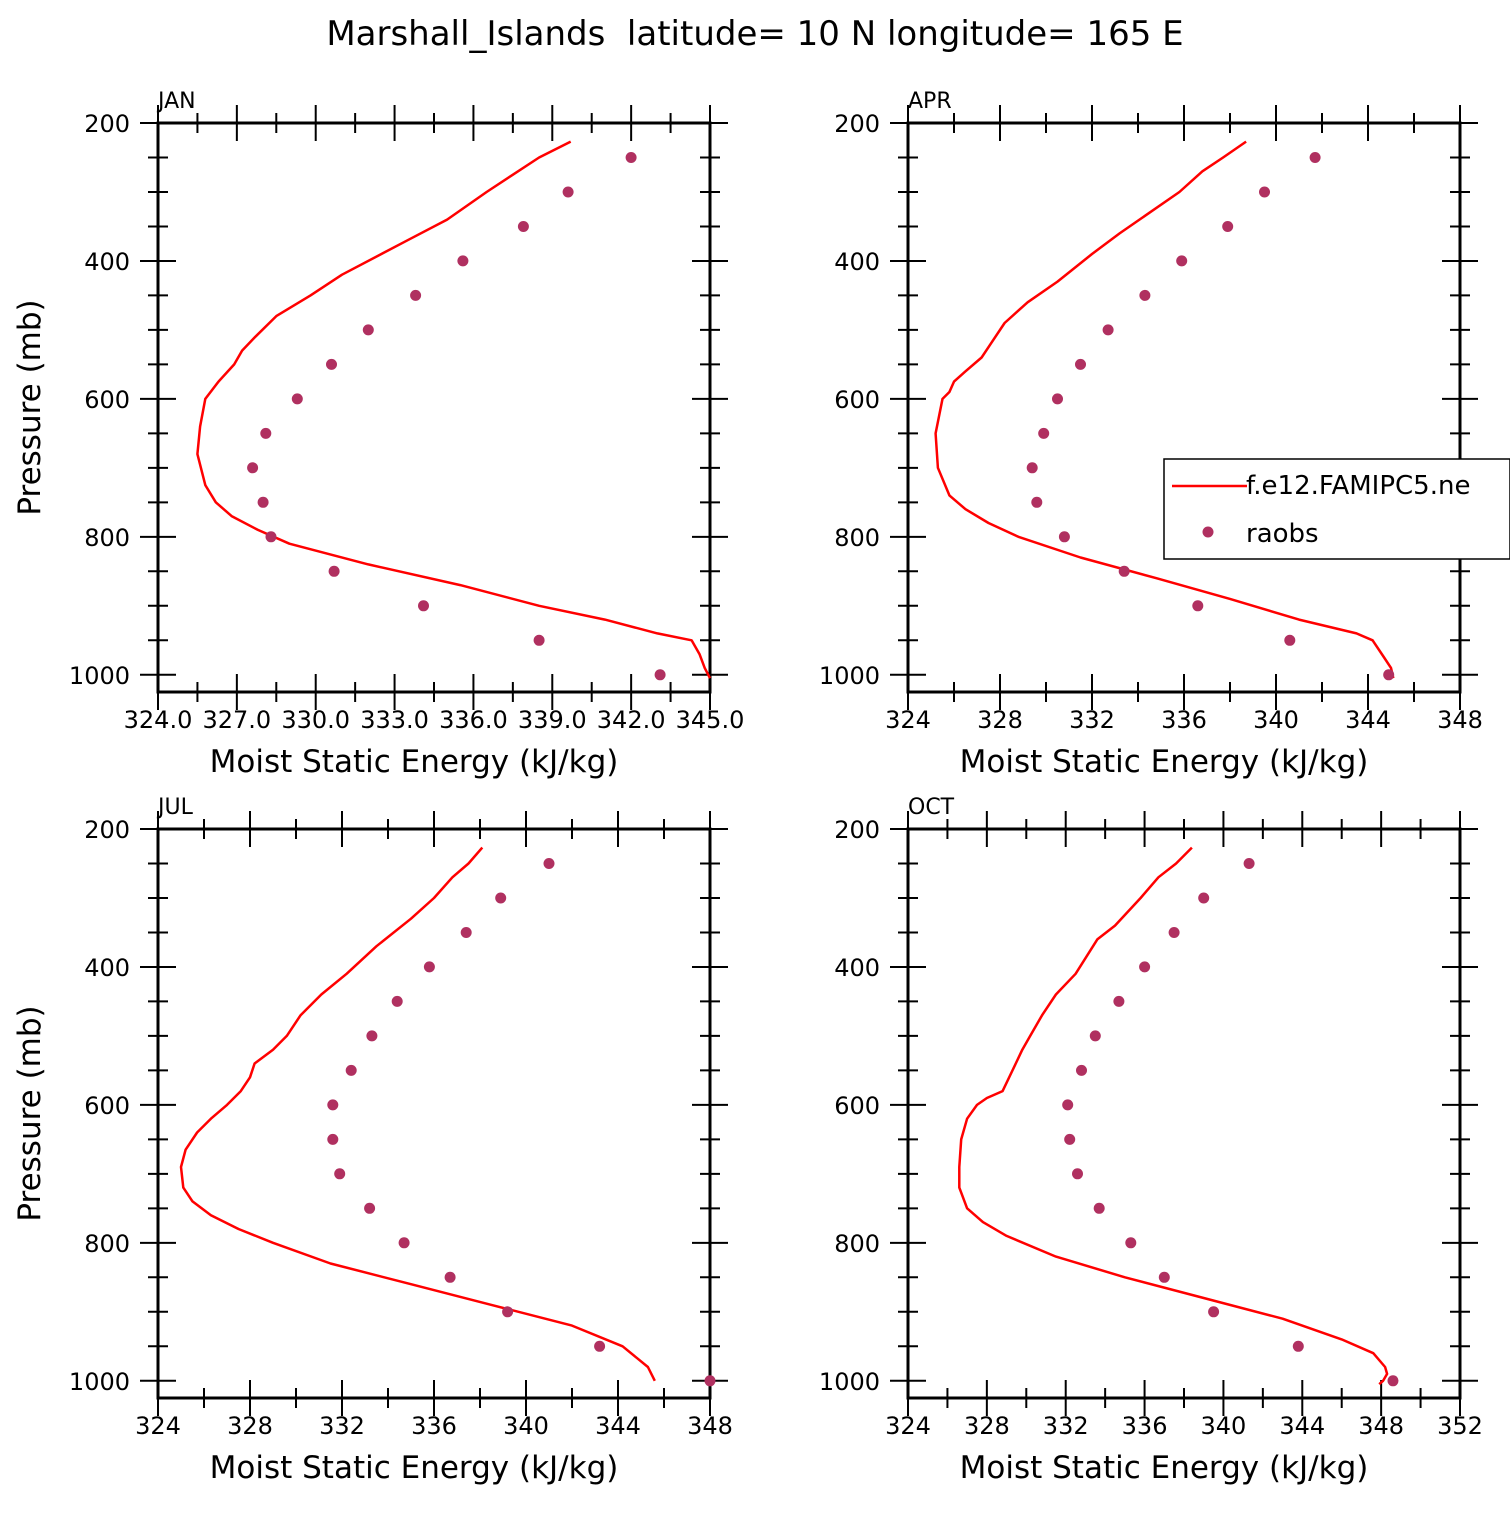 The image size is (1510, 1514). Describe the element at coordinates (176, 101) in the screenshot. I see `panel-label: JAN` at that location.